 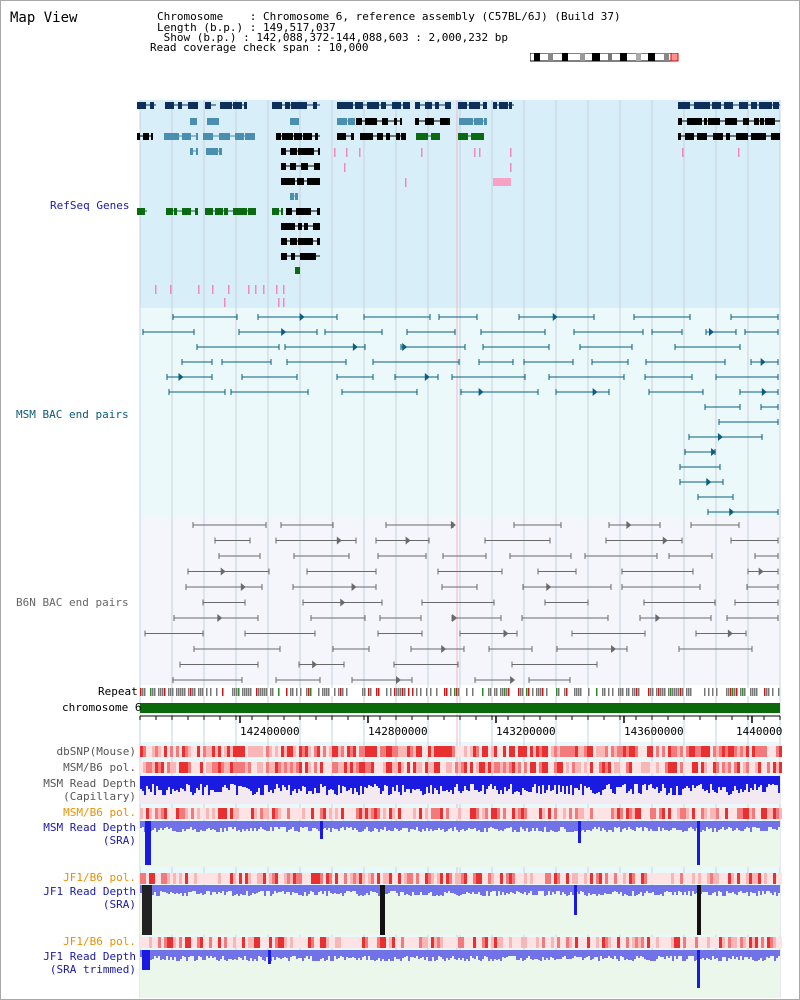 I want to click on msm-bac-label: MSM BAC end pairs, so click(x=72, y=414).